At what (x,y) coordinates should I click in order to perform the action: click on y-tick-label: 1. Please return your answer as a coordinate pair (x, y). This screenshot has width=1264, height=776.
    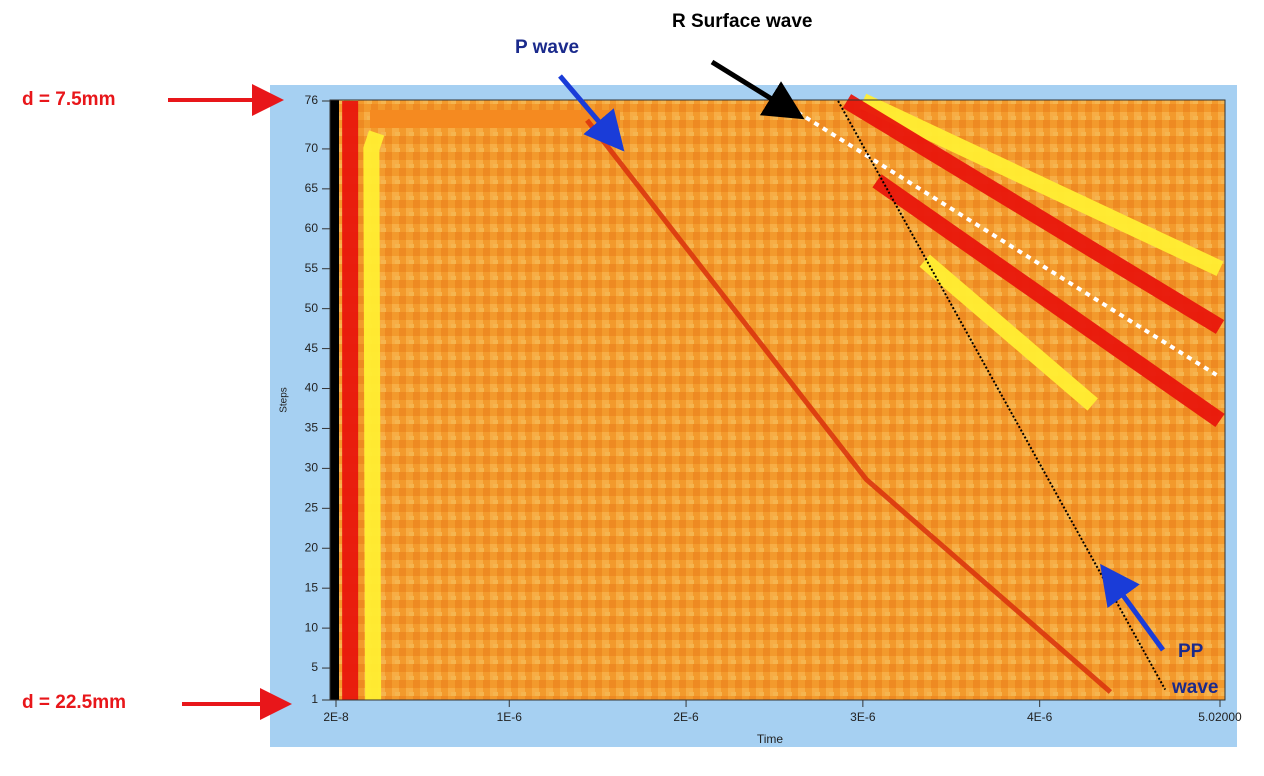
    Looking at the image, I should click on (314, 699).